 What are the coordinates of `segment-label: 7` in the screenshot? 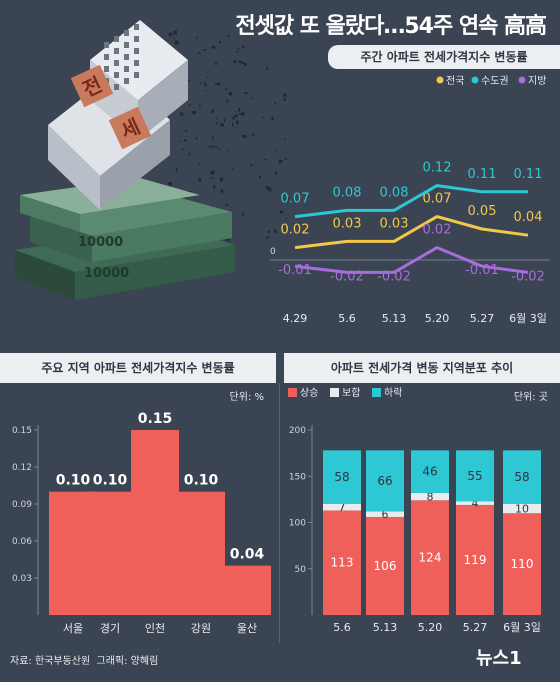 It's located at (342, 507).